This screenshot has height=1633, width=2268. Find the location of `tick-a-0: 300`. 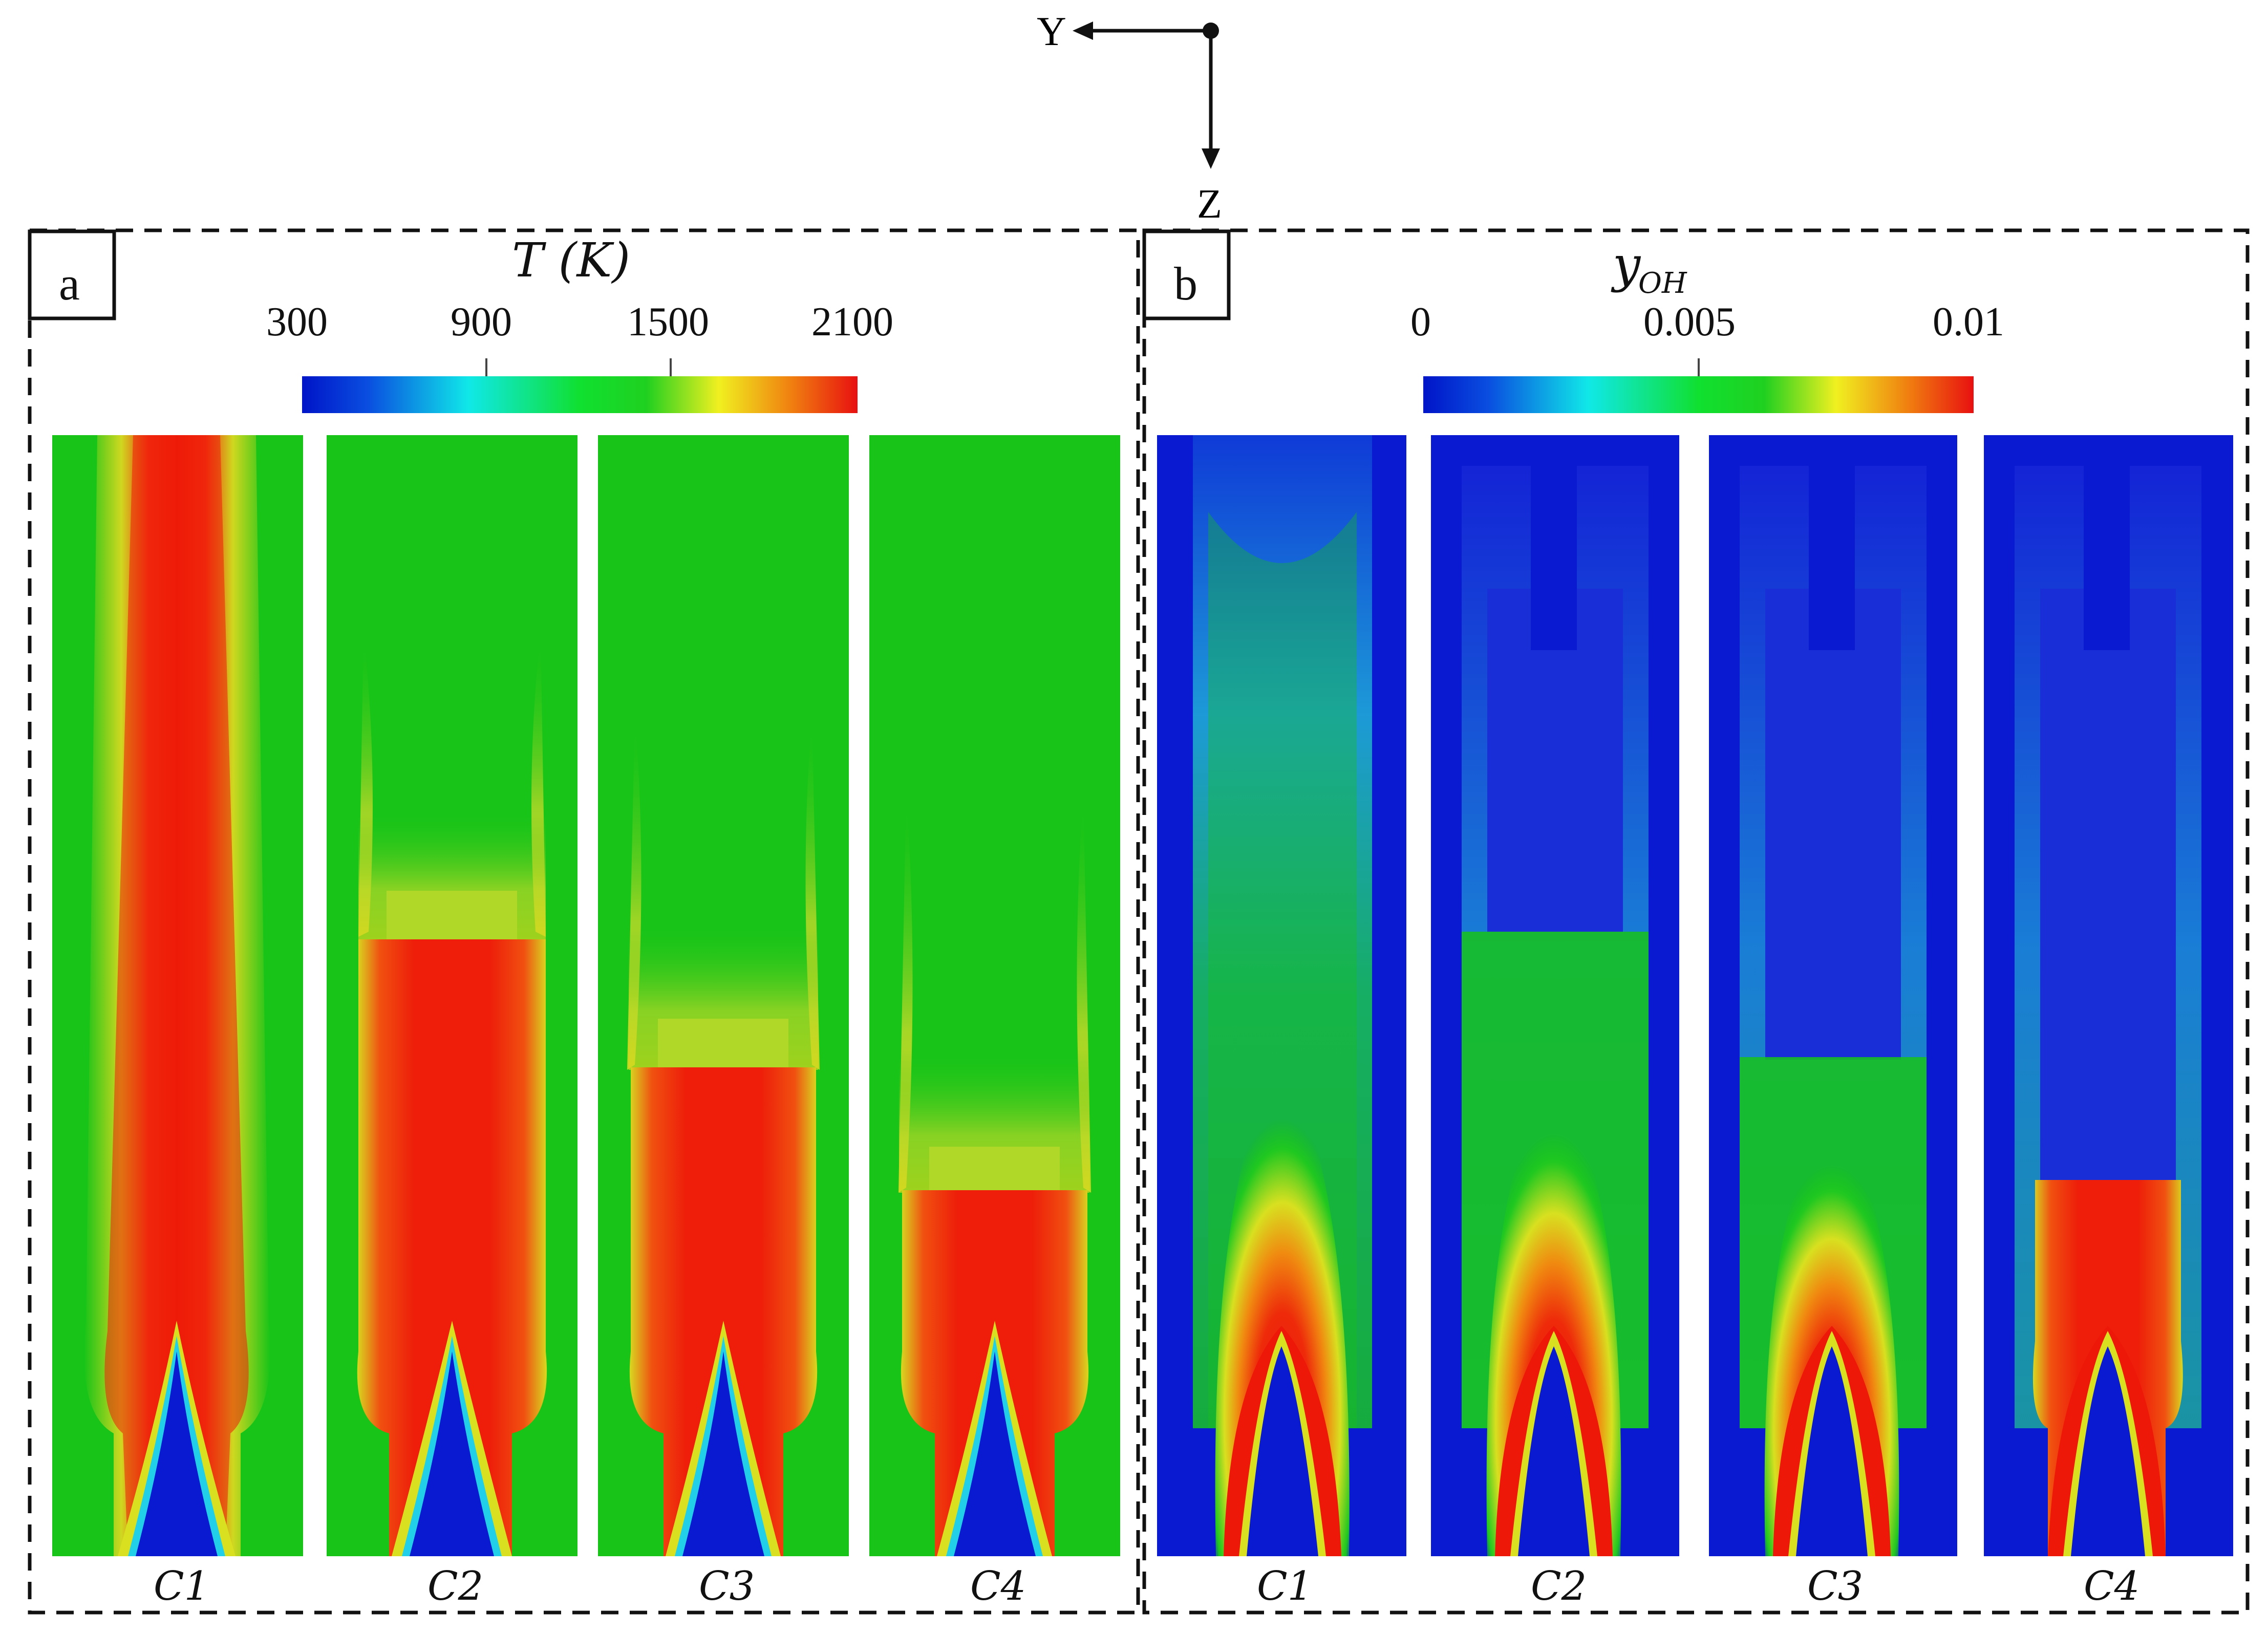

tick-a-0: 300 is located at coordinates (297, 322).